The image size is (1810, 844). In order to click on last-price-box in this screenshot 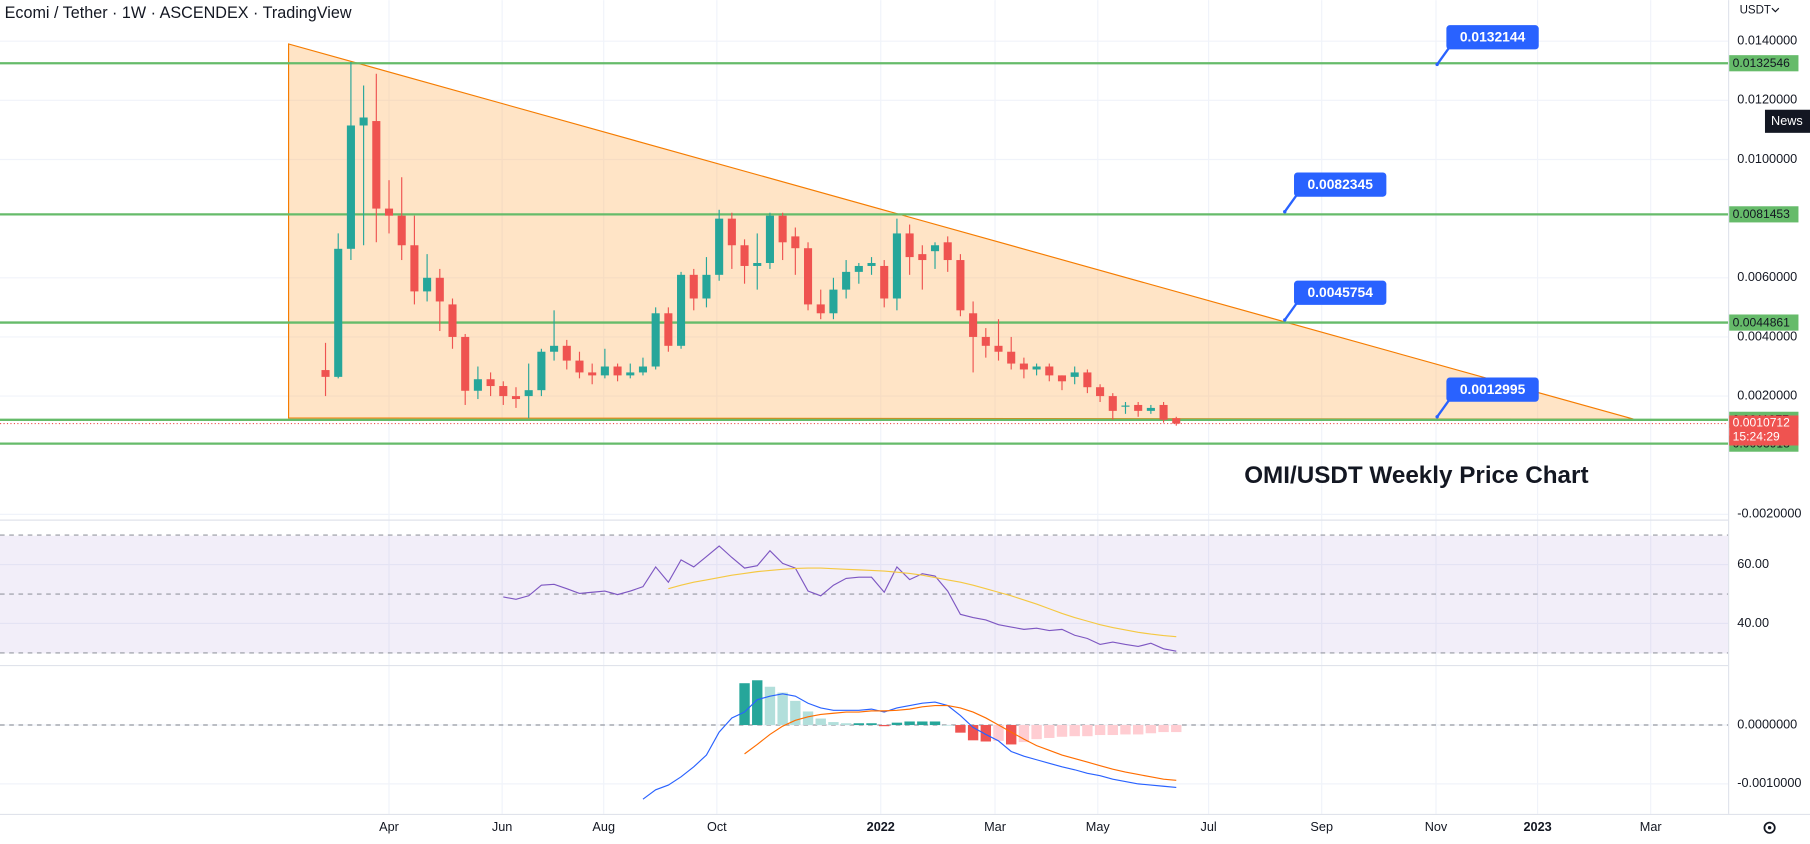, I will do `click(1764, 430)`.